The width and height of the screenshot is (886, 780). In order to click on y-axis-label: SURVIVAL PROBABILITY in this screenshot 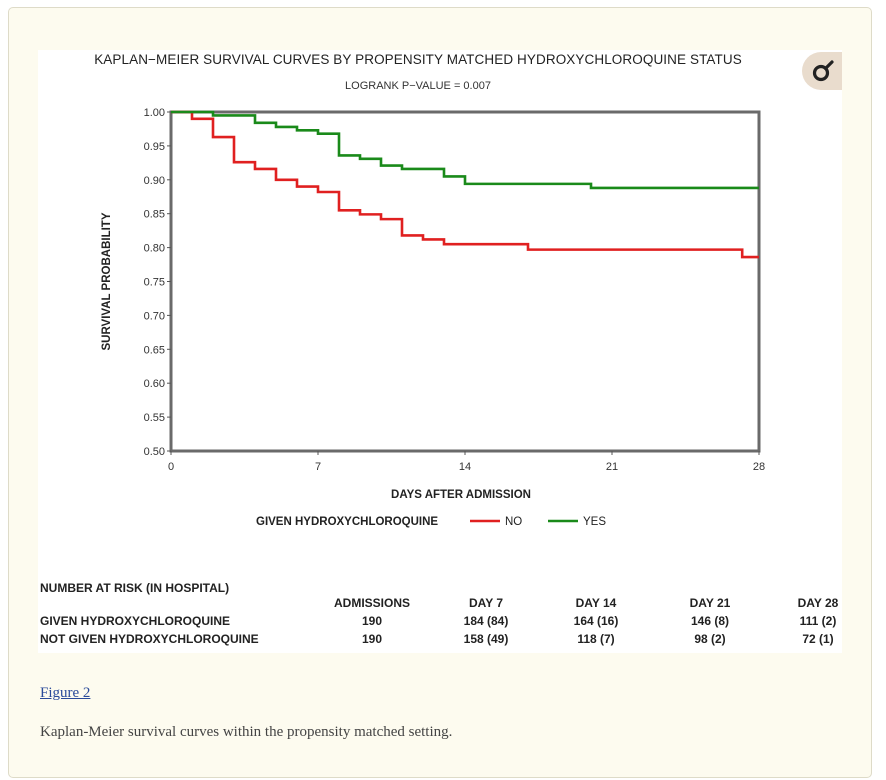, I will do `click(107, 281)`.